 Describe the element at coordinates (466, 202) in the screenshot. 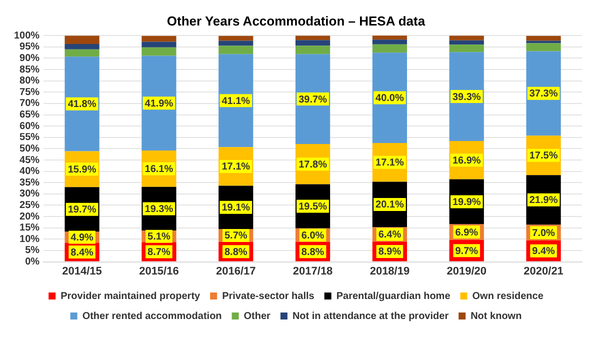

I see `data-label: 19.9%` at that location.